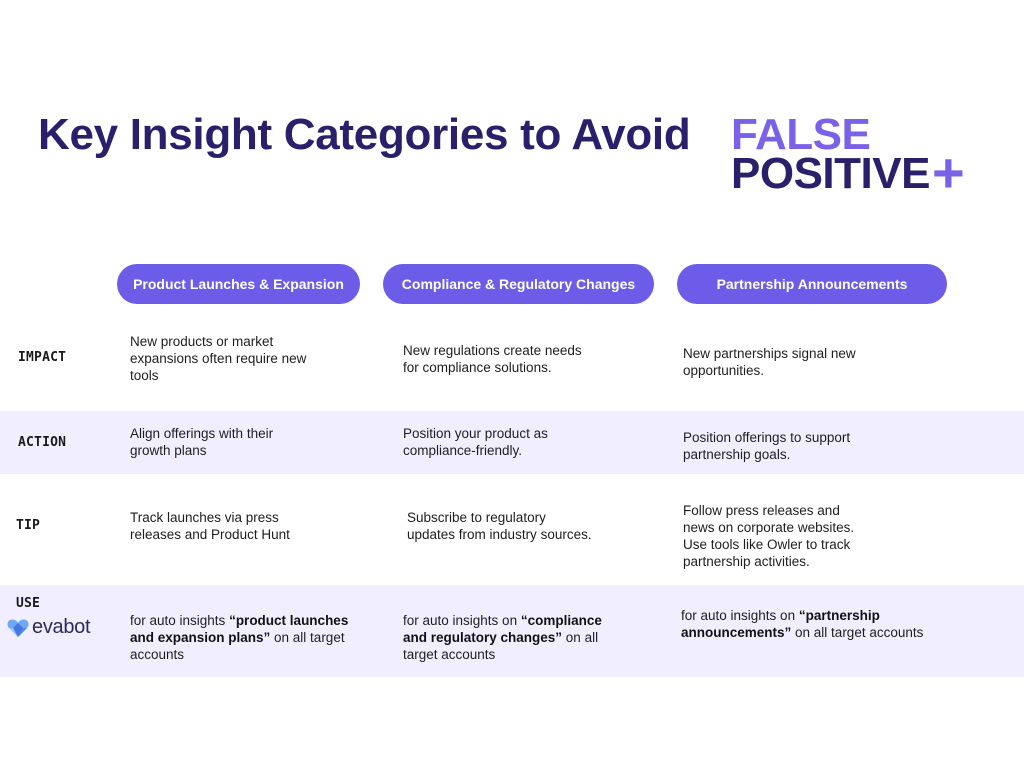 This screenshot has height=768, width=1024. Describe the element at coordinates (238, 284) in the screenshot. I see `column-header-product-launches: Product Launches & Expansion` at that location.